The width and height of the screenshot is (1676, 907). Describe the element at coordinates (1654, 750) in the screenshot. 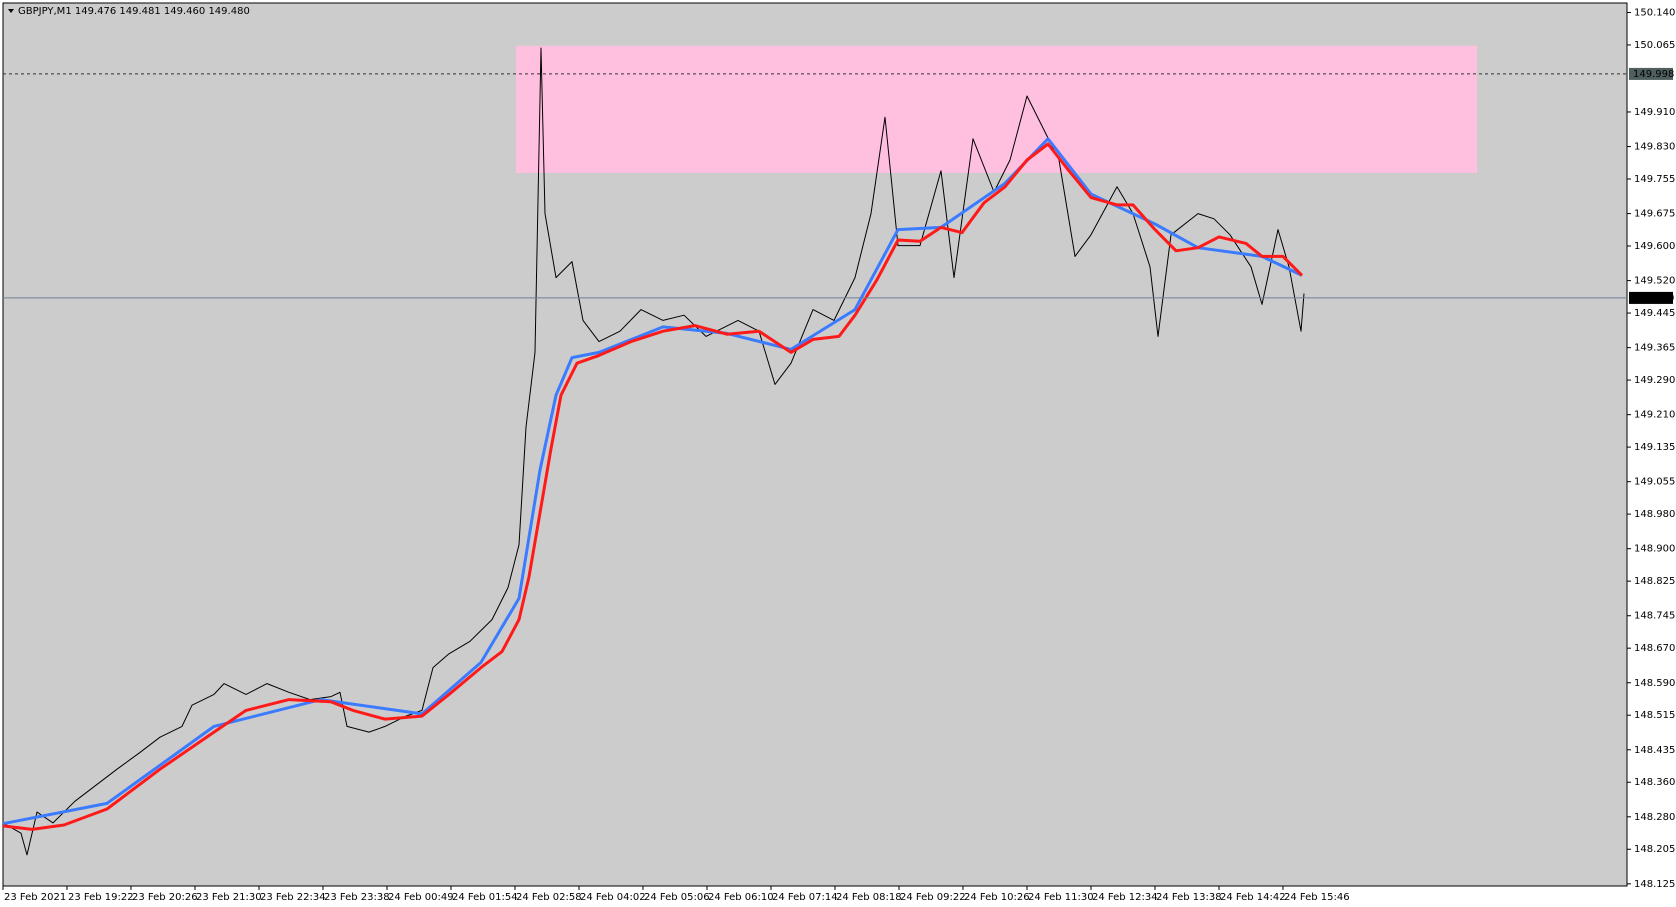

I see `y-tick-label: 148.435` at that location.